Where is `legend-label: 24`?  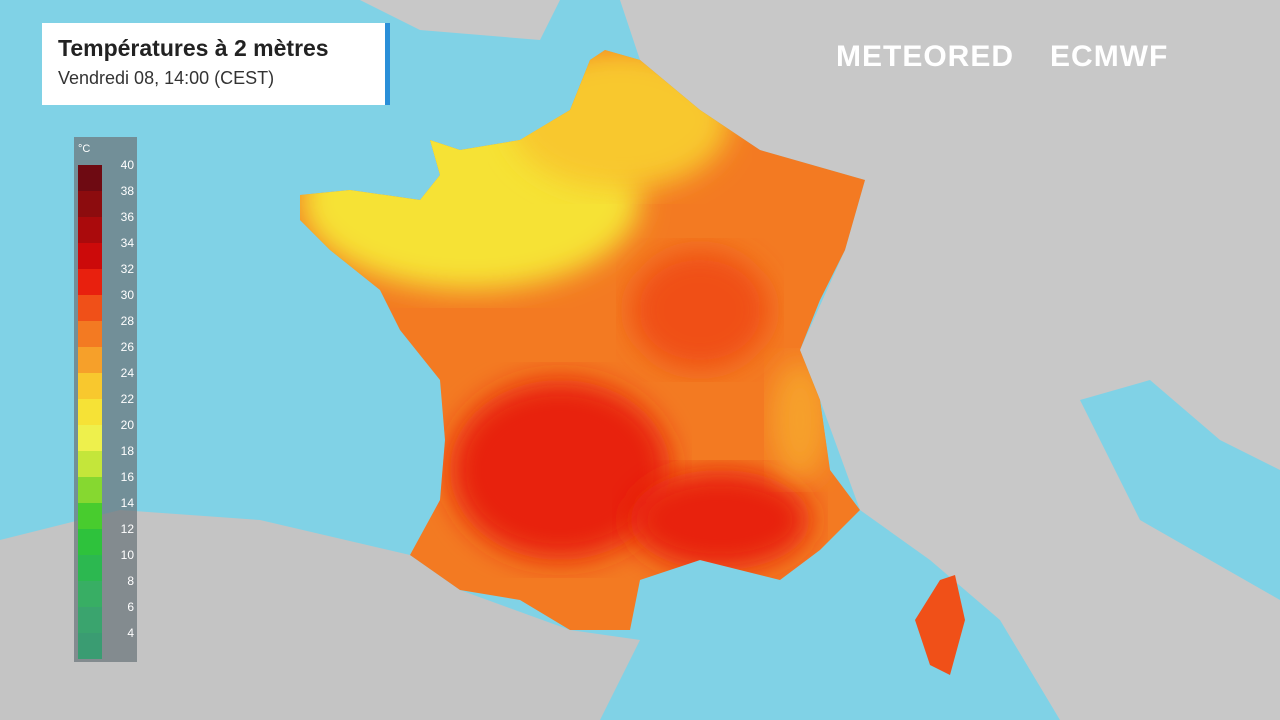
legend-label: 24 is located at coordinates (127, 373).